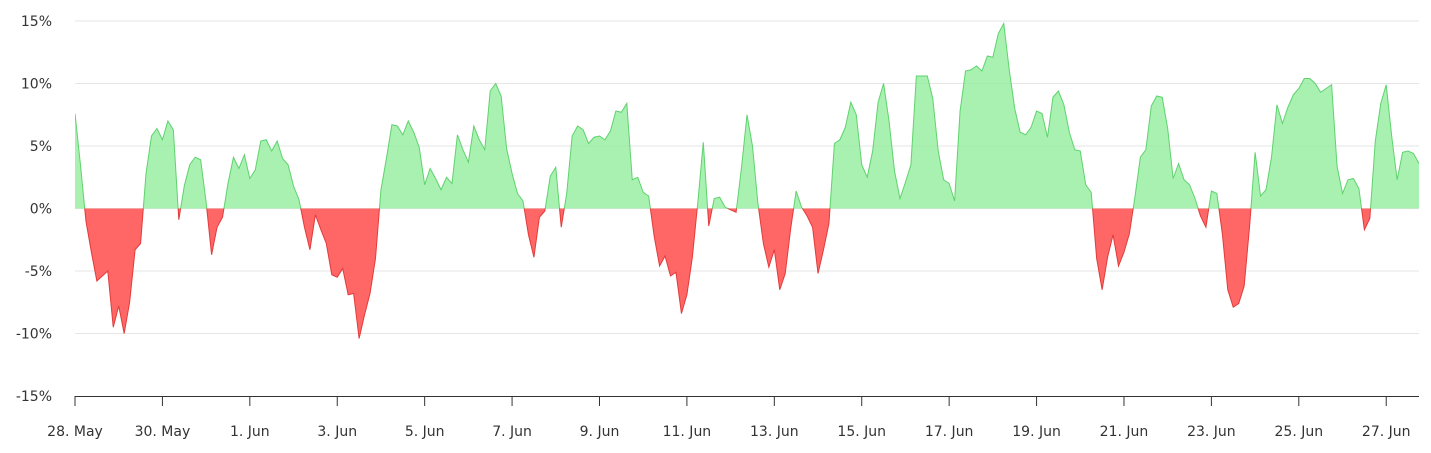 This screenshot has width=1431, height=453. Describe the element at coordinates (600, 432) in the screenshot. I see `x-tick-label: 9. Jun` at that location.